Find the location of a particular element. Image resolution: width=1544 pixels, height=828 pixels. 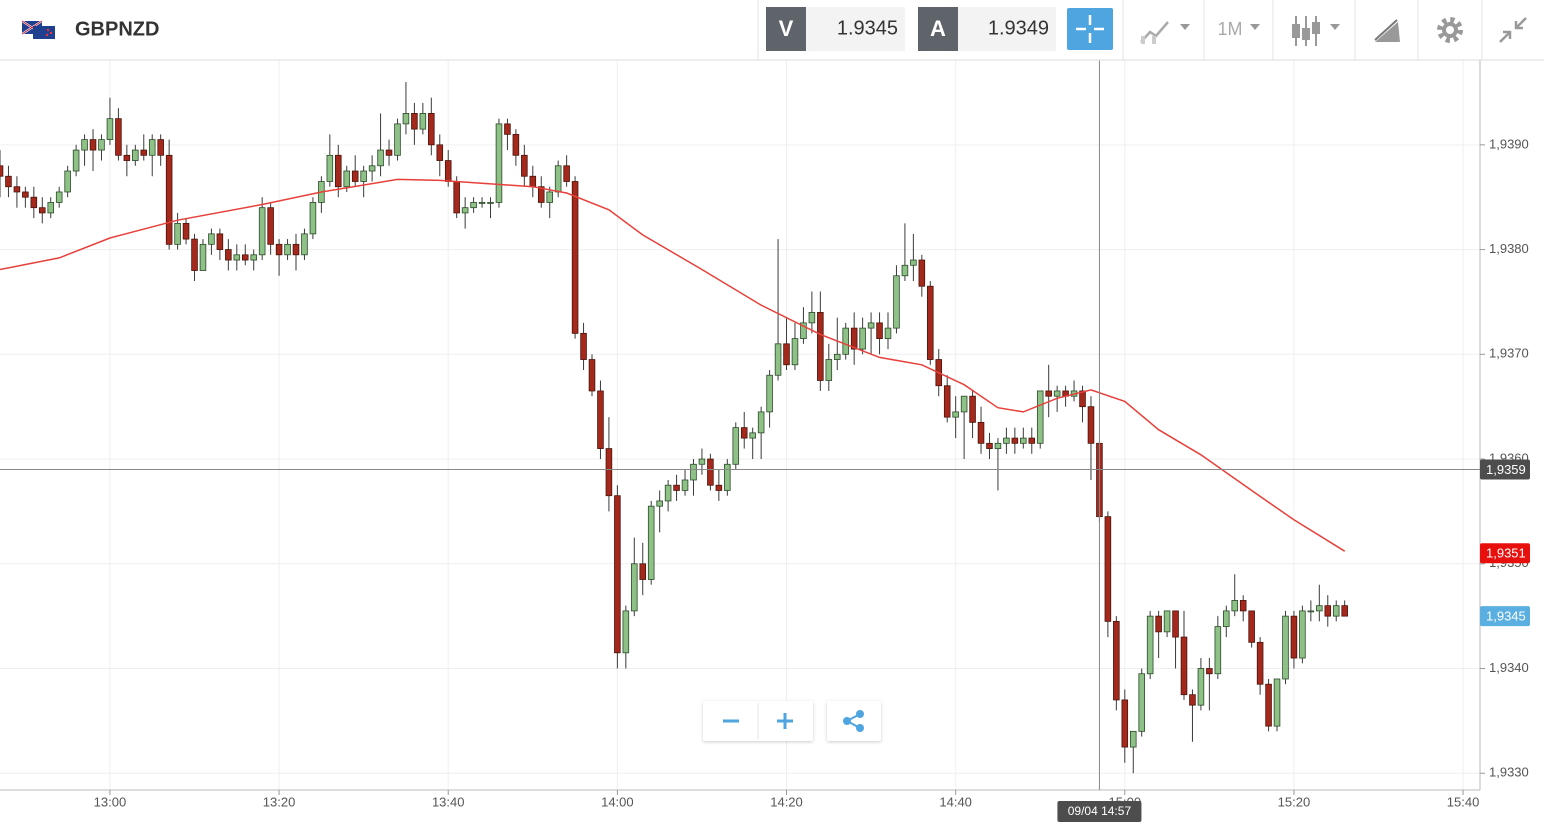

draw-button is located at coordinates (1387, 30).